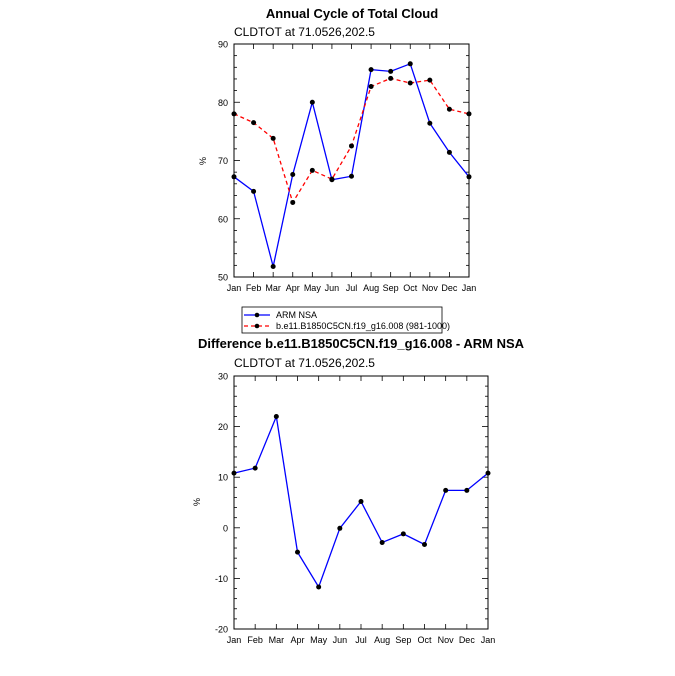  Describe the element at coordinates (223, 478) in the screenshot. I see `y-tick-label: 10` at that location.